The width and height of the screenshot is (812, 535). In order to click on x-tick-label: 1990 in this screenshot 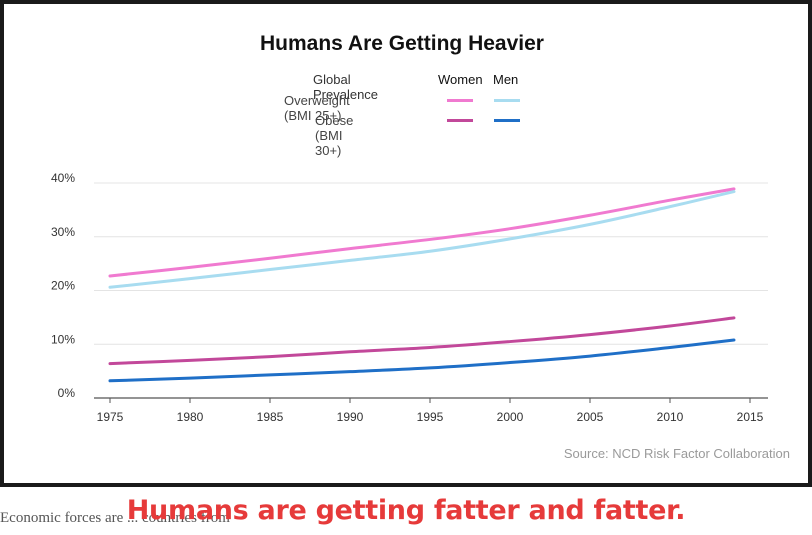, I will do `click(350, 417)`.